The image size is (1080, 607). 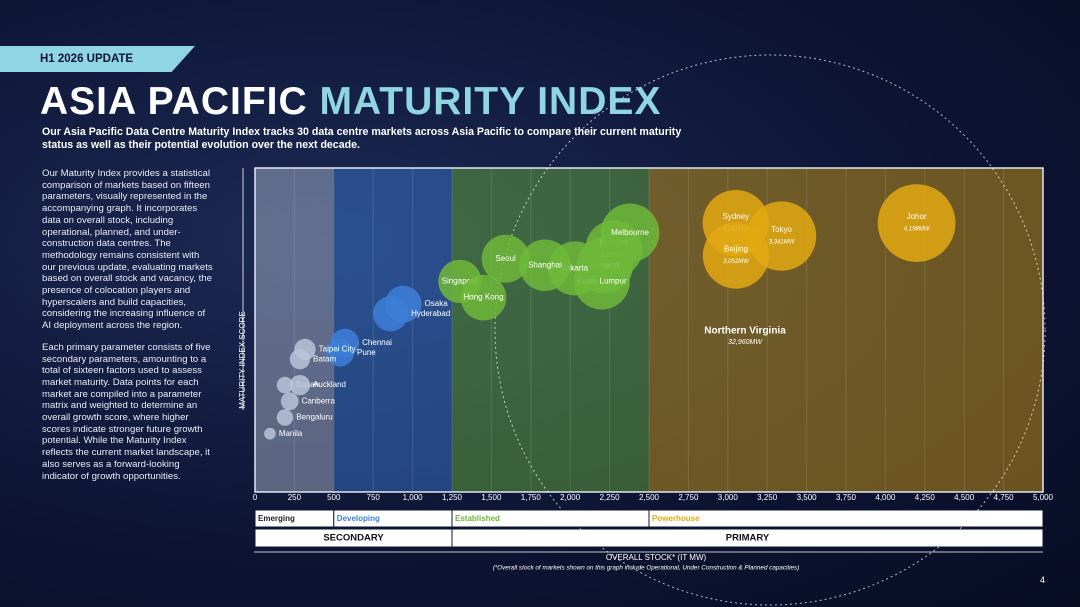 I want to click on x-tick-label: 3,000, so click(x=728, y=497).